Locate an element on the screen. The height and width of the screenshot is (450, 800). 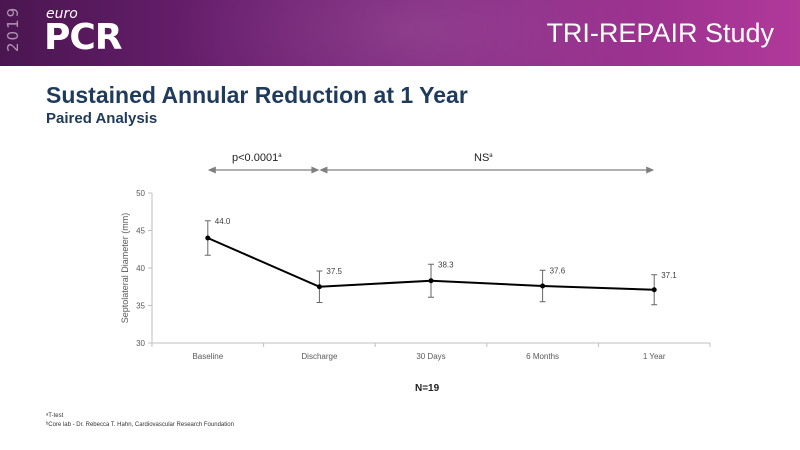
y-tick-label: 40 is located at coordinates (140, 268).